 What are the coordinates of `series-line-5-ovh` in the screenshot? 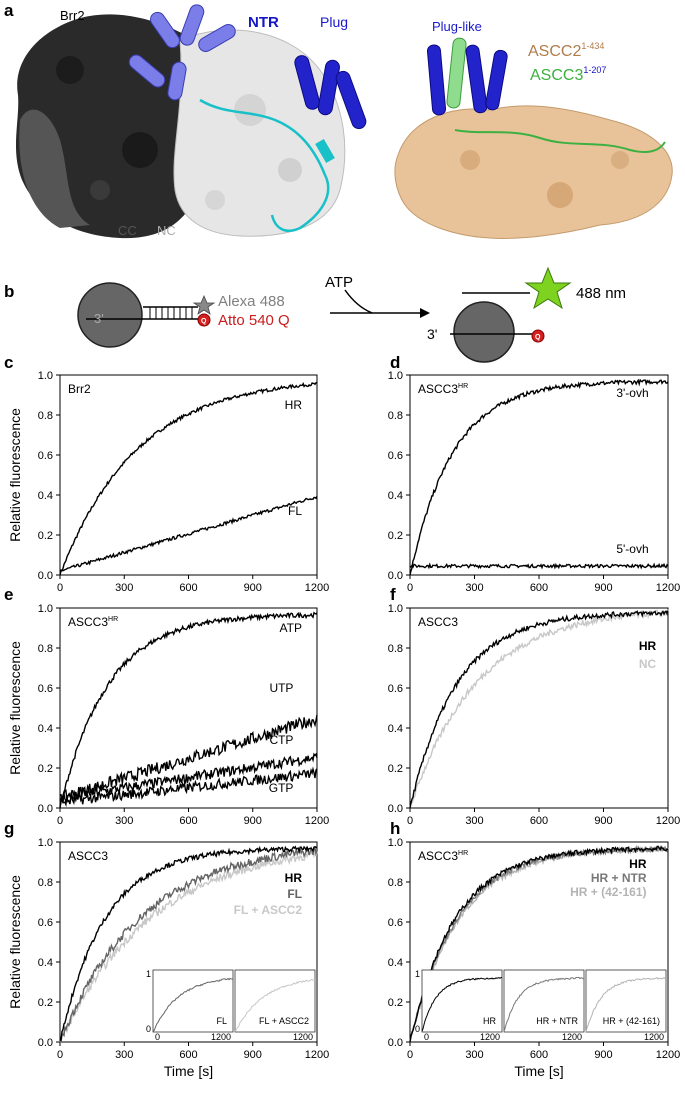 It's located at (539, 566).